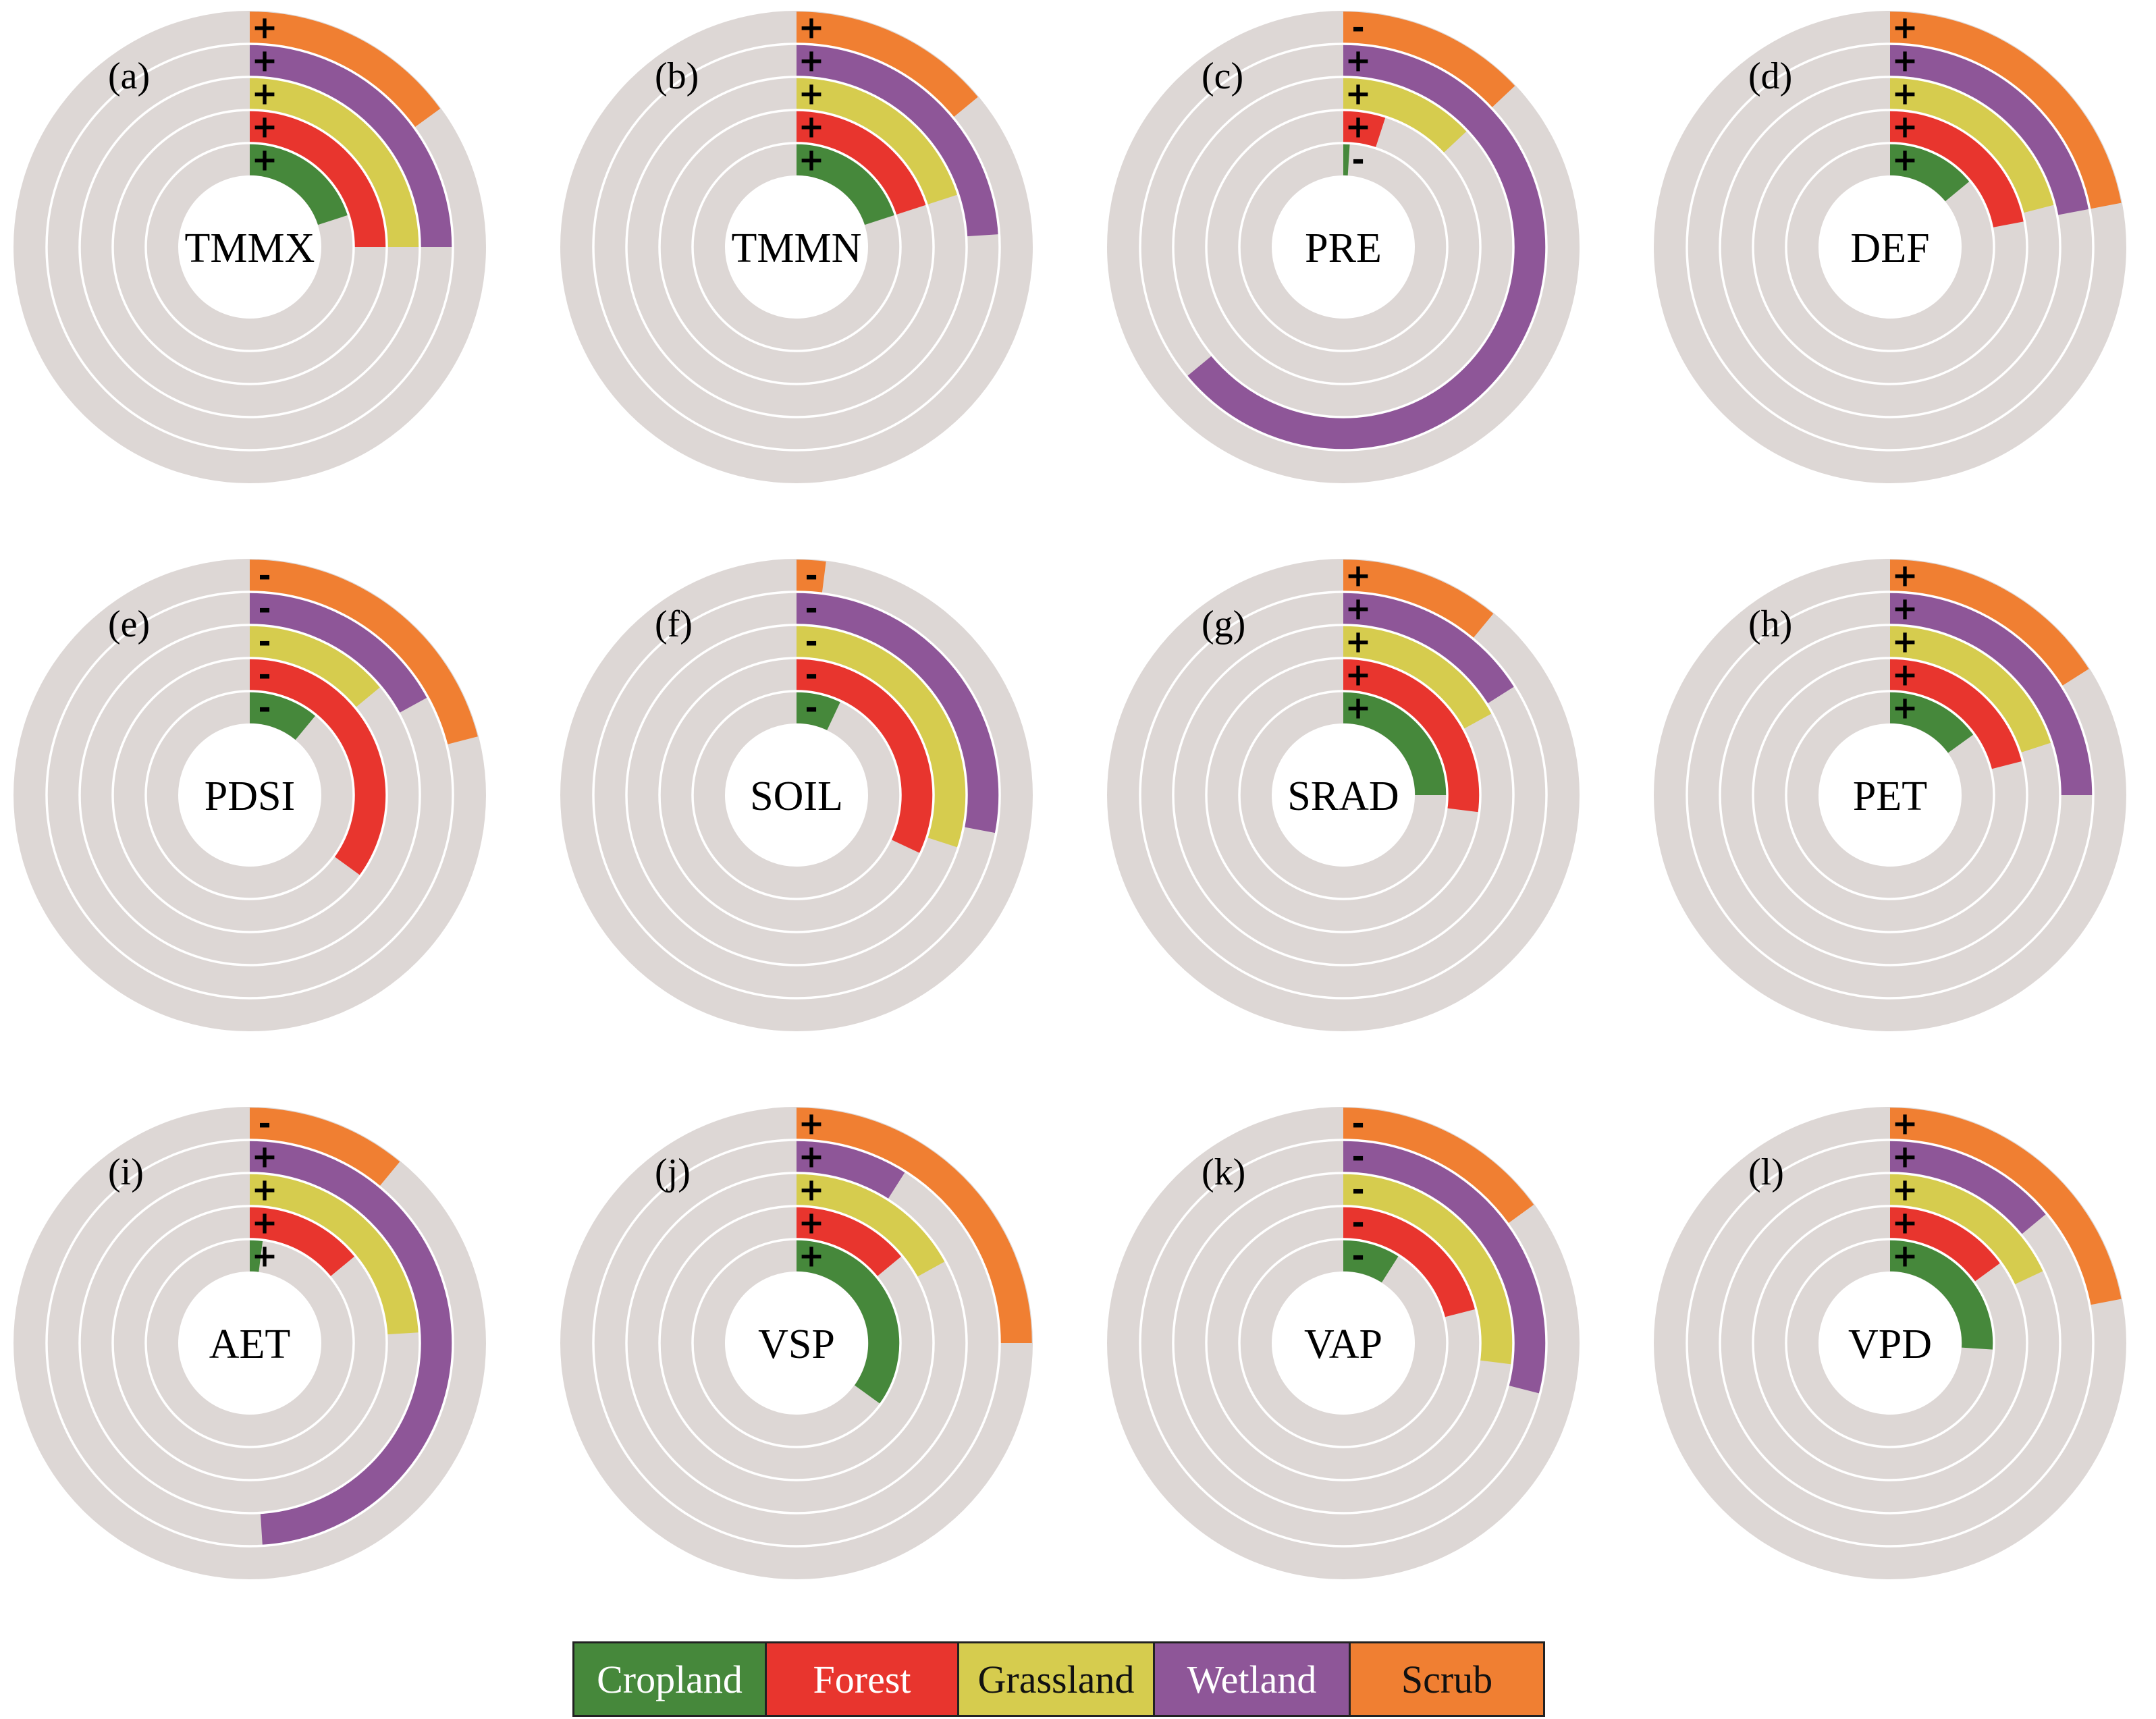  I want to click on panel-pet: +++++(h)PET, so click(1890, 794).